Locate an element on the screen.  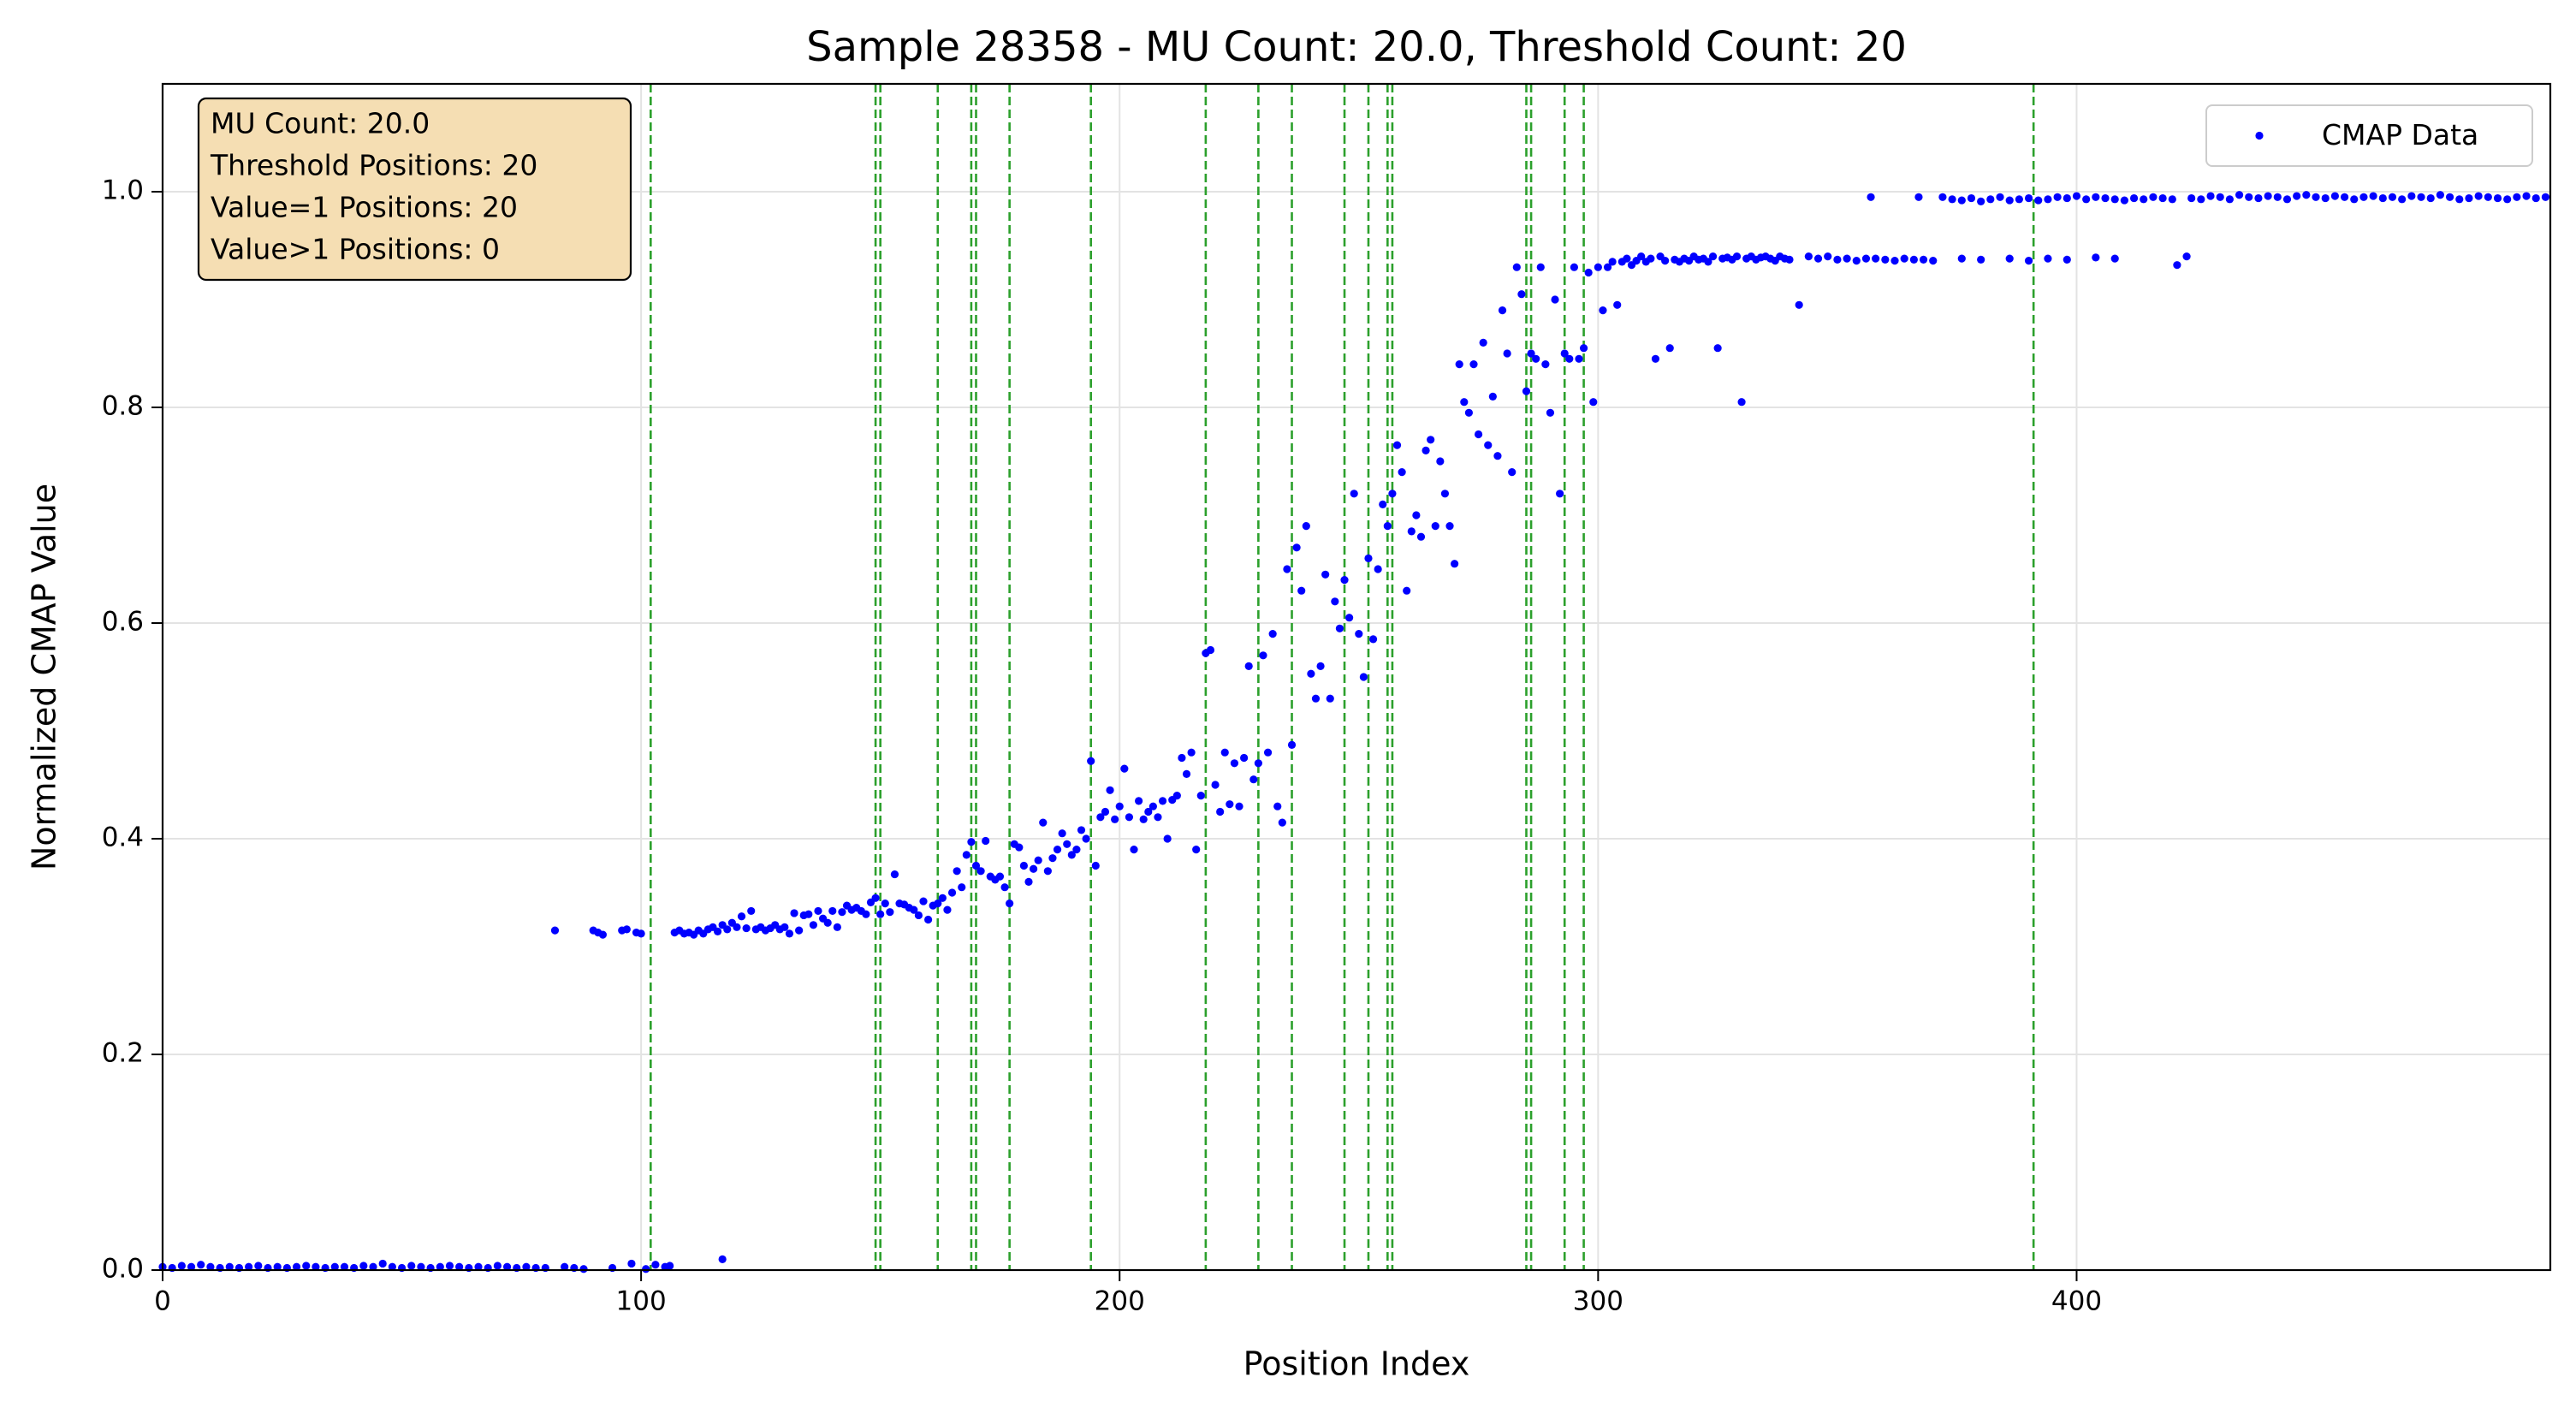
y-axis-label: Normalized CMAP Value is located at coordinates (44, 677).